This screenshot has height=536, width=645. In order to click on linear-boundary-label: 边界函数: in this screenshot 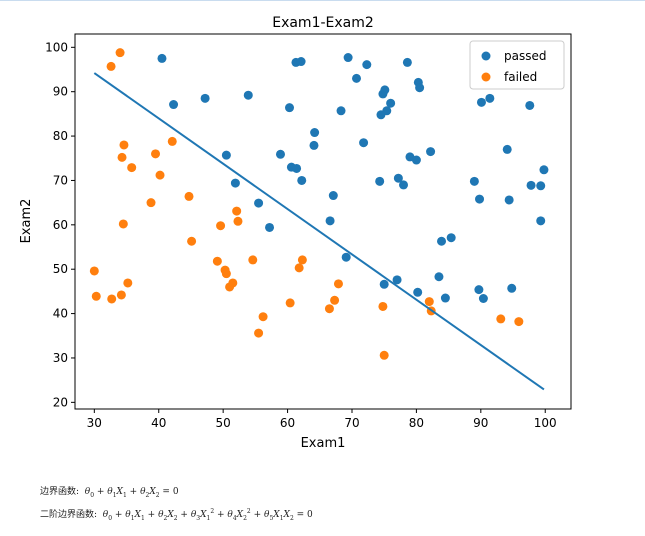, I will do `click(60, 492)`.